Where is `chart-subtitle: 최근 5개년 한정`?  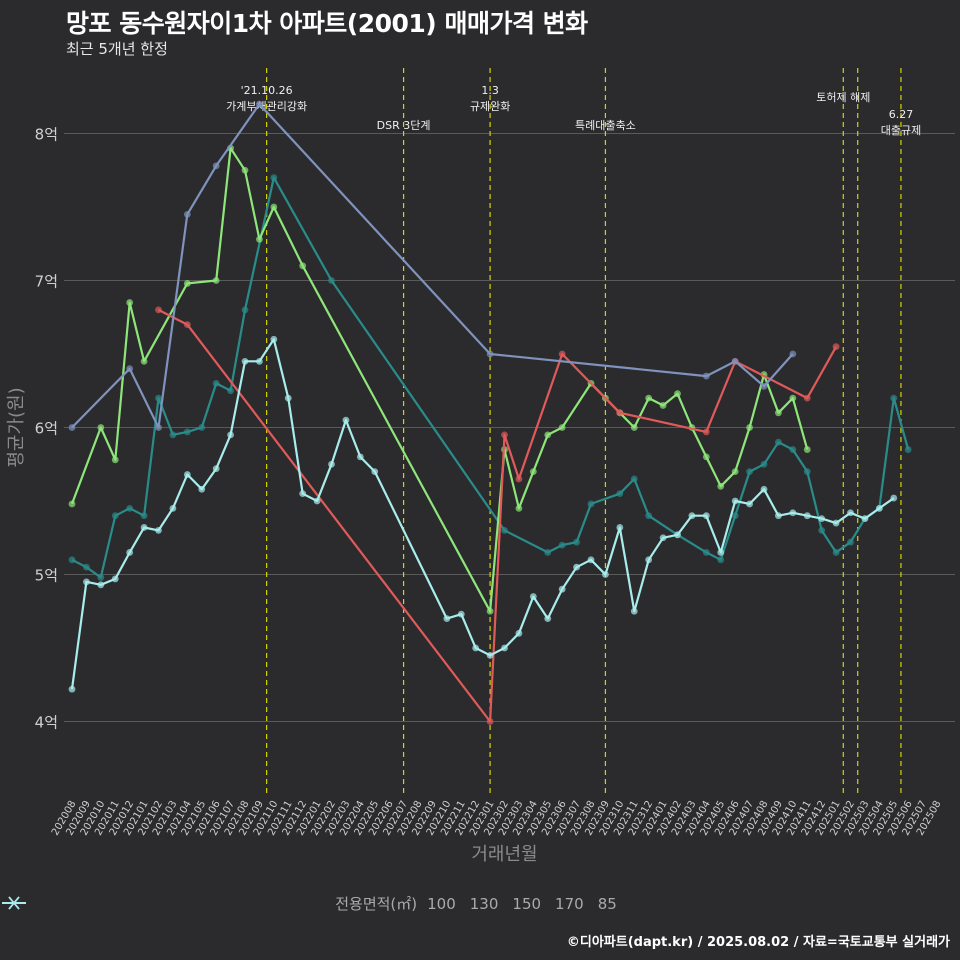 chart-subtitle: 최근 5개년 한정 is located at coordinates (117, 49).